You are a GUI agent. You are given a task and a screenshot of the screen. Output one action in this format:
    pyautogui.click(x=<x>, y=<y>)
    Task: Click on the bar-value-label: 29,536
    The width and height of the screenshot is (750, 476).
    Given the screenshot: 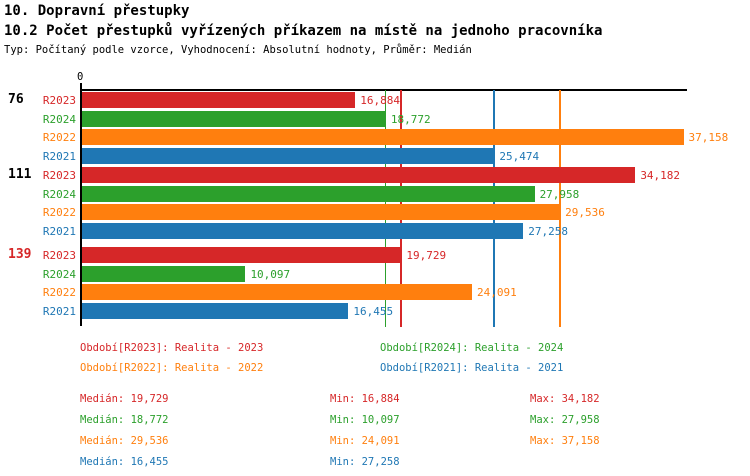 What is the action you would take?
    pyautogui.click(x=585, y=212)
    